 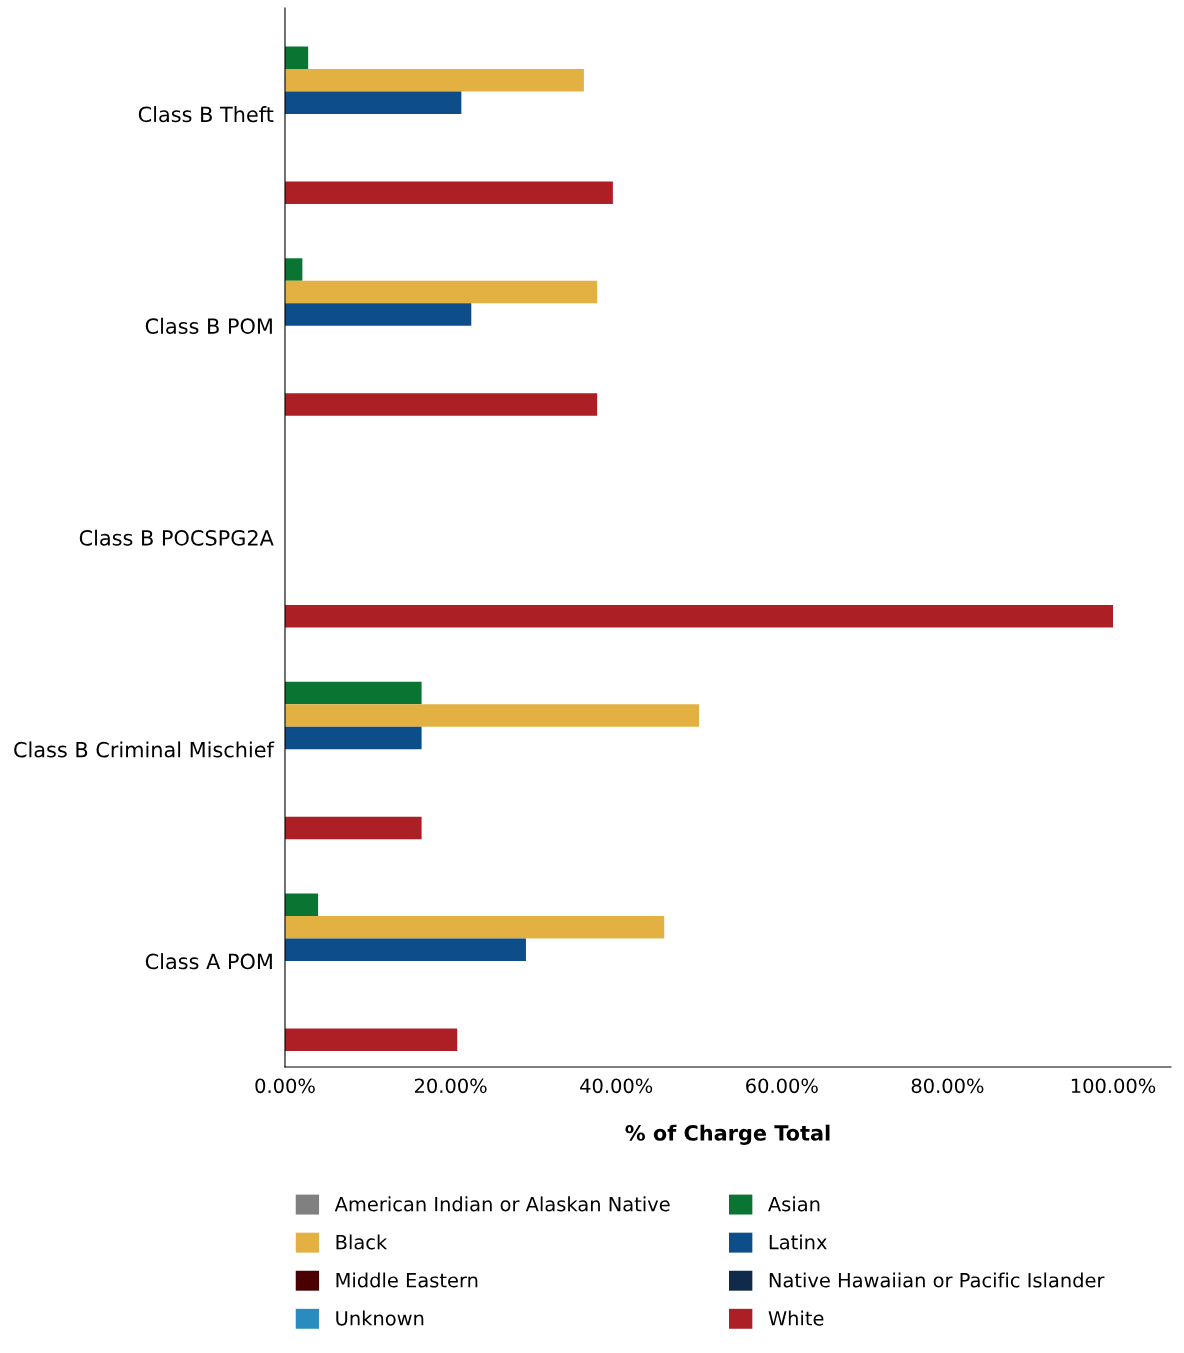 I want to click on x-tick-label: 20.00%, so click(x=450, y=1086).